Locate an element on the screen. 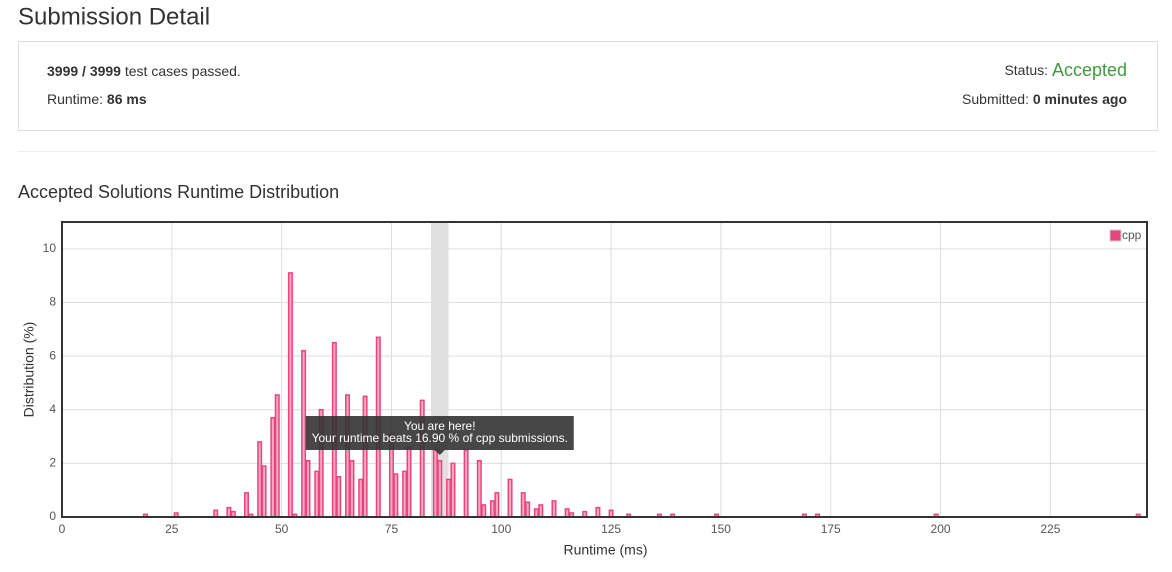 Image resolution: width=1172 pixels, height=572 pixels. runtime: Runtime: 86 ms is located at coordinates (97, 99).